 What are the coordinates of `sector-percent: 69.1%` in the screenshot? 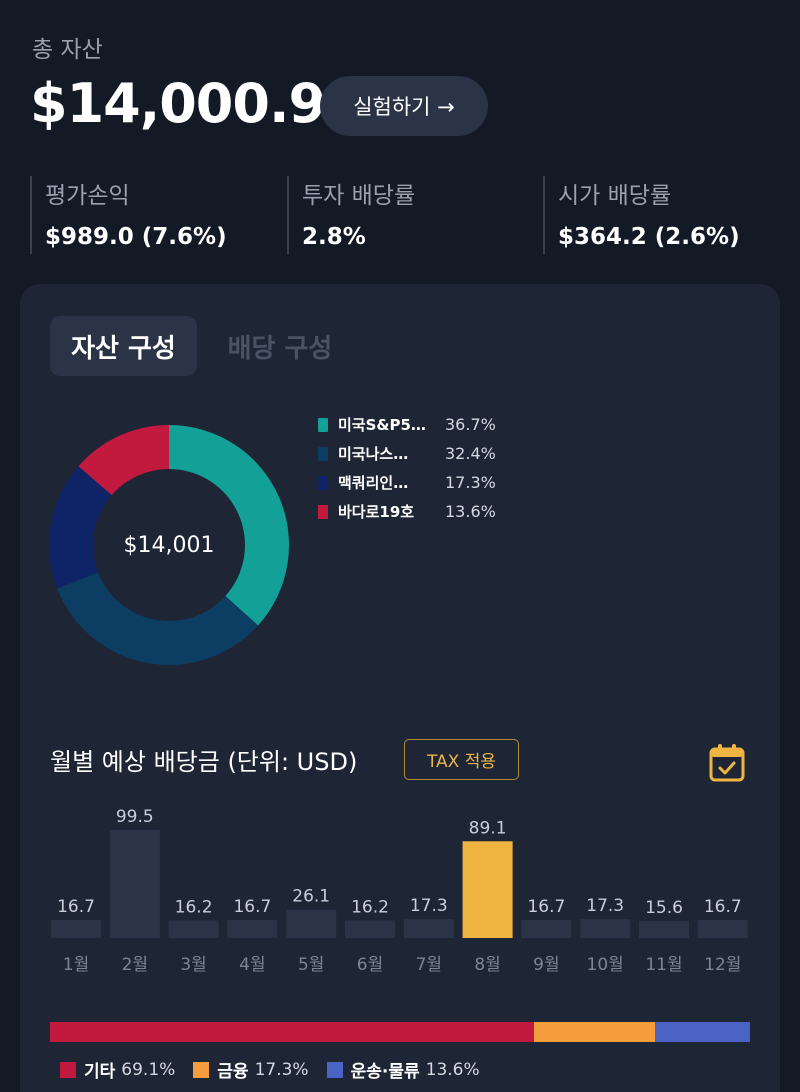 It's located at (148, 1069).